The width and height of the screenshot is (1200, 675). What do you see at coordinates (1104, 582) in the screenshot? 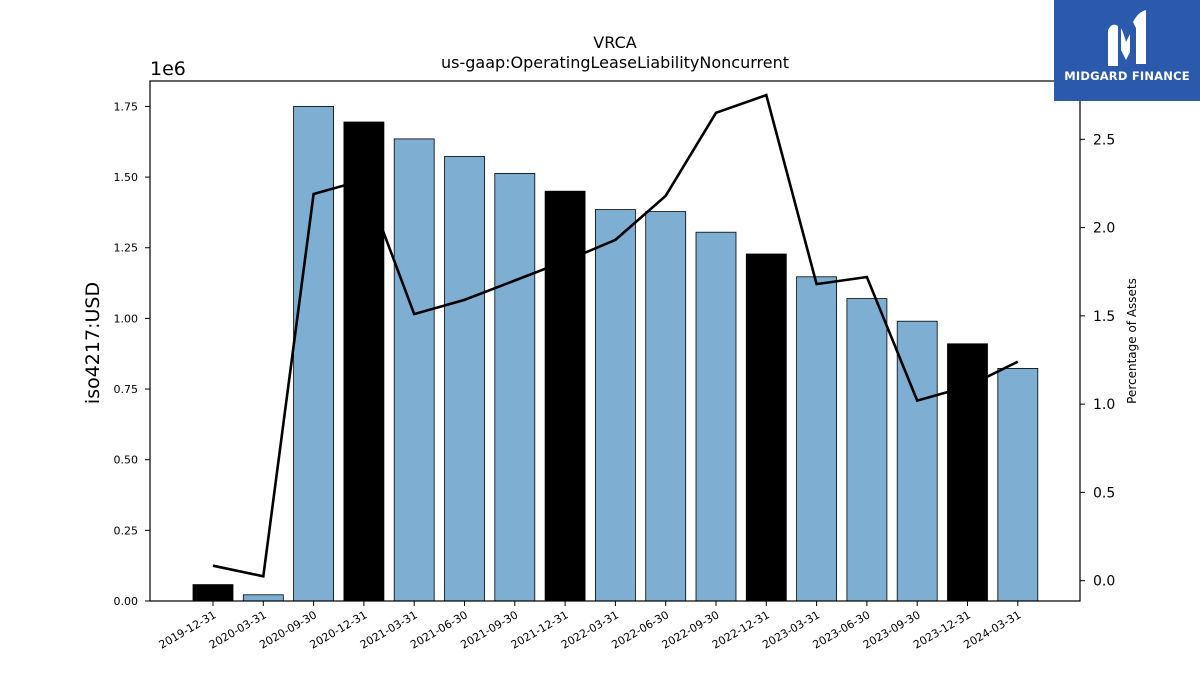
I see `y2-tick-label: 0.0` at bounding box center [1104, 582].